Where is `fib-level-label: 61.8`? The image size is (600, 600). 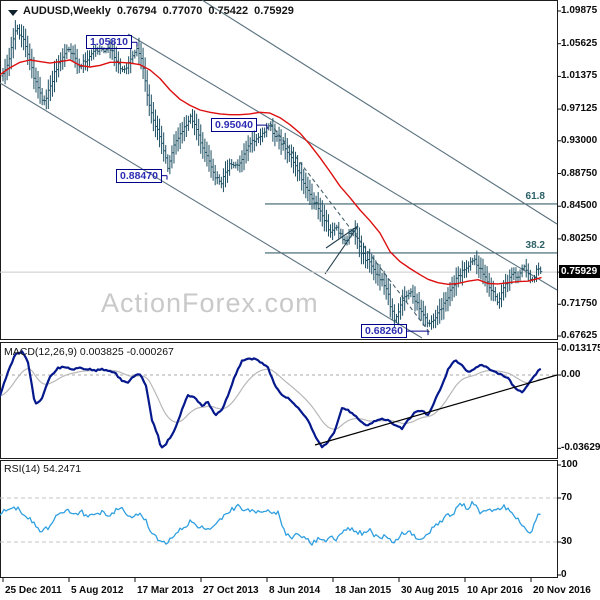
fib-level-label: 61.8 is located at coordinates (535, 196).